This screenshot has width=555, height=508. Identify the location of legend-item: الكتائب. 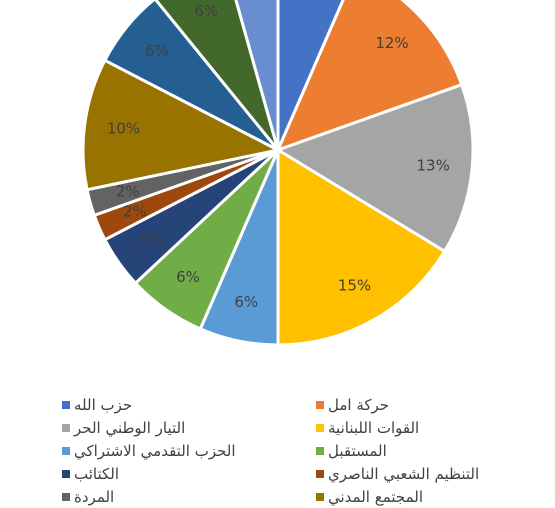
(90, 474).